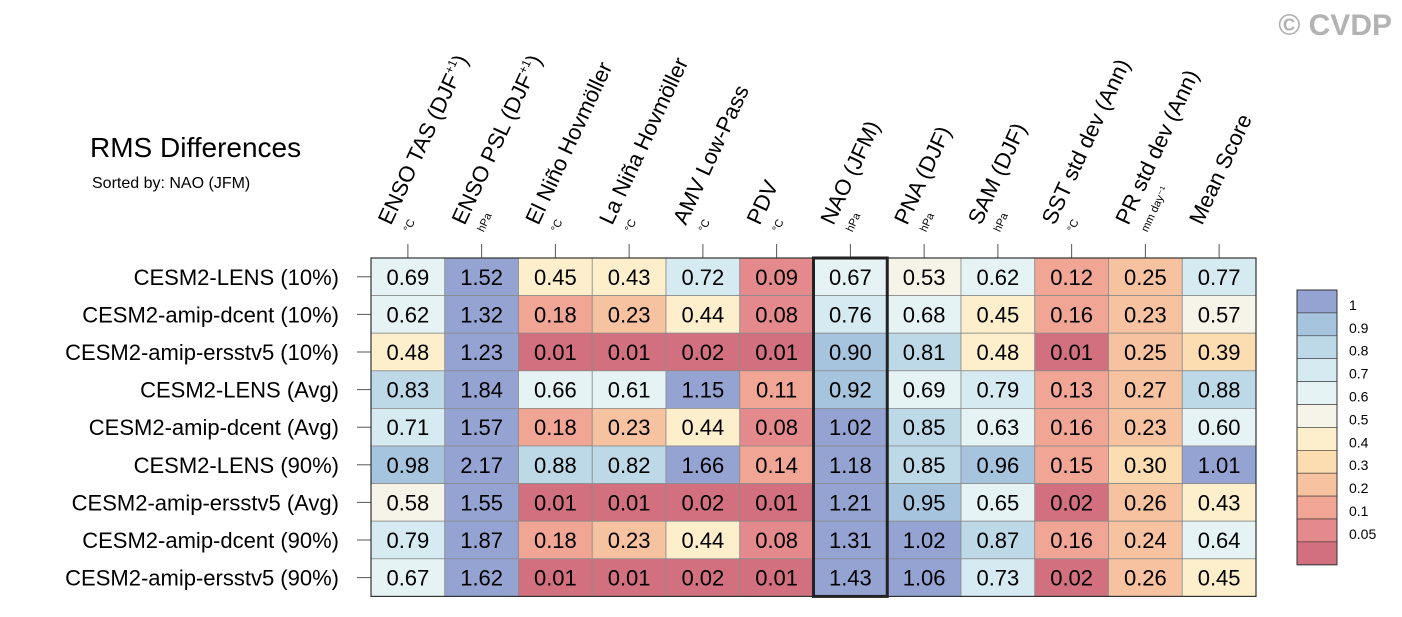 Image resolution: width=1402 pixels, height=617 pixels. I want to click on cell-value-label: 0.76, so click(850, 314).